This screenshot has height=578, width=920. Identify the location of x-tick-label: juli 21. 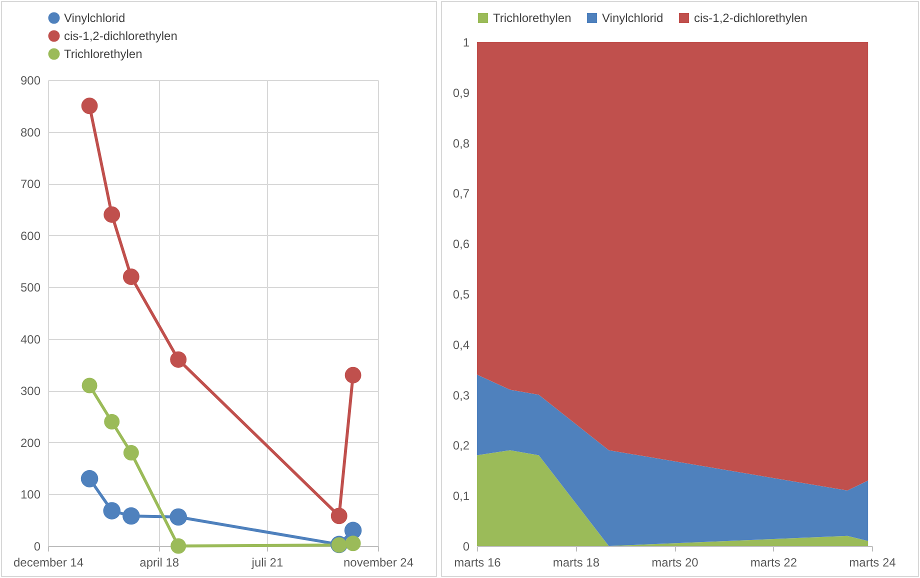
(267, 563).